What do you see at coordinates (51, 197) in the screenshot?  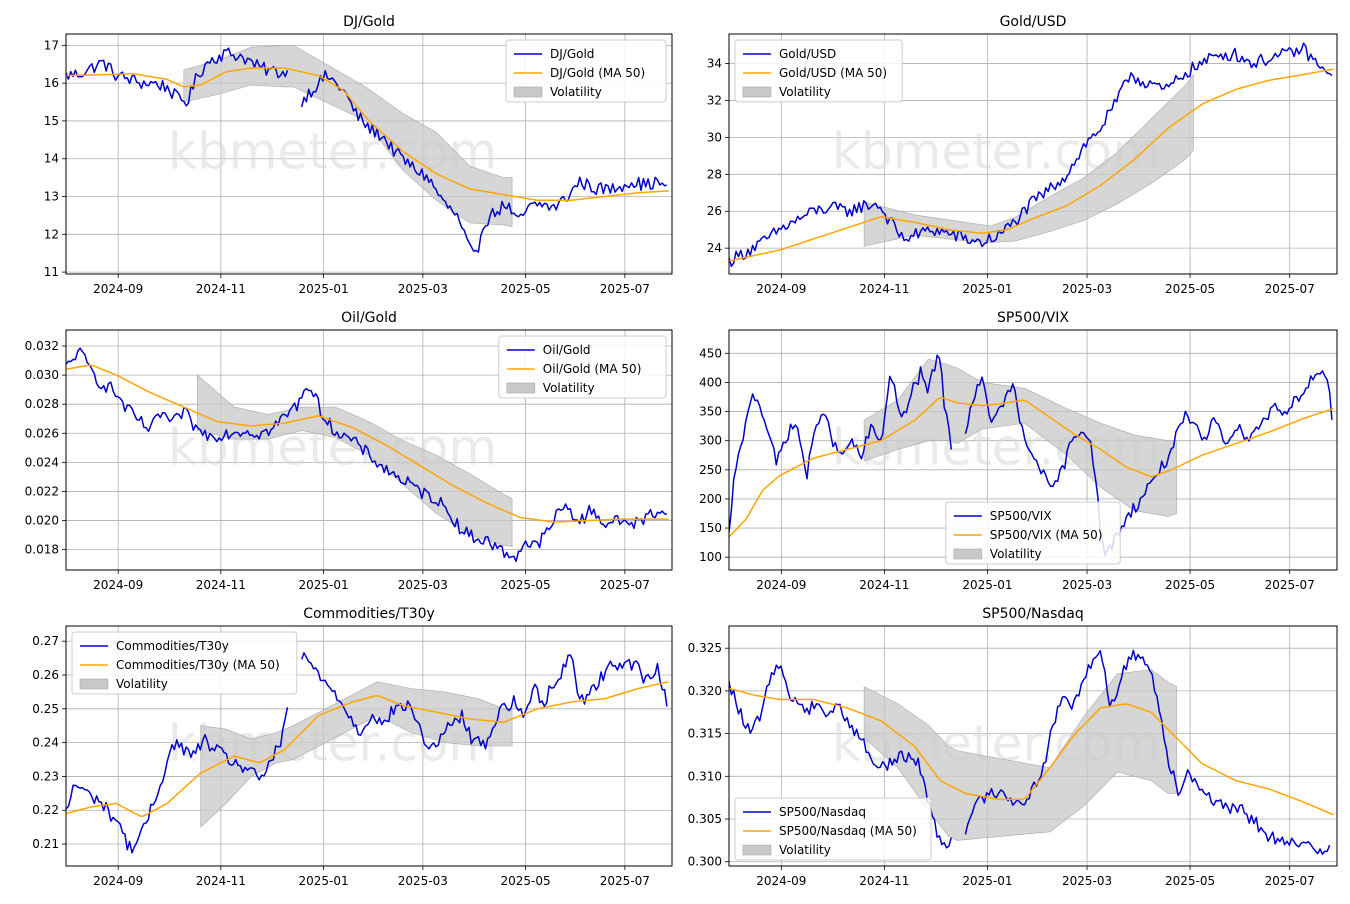 I see `y-tick-label: 13` at bounding box center [51, 197].